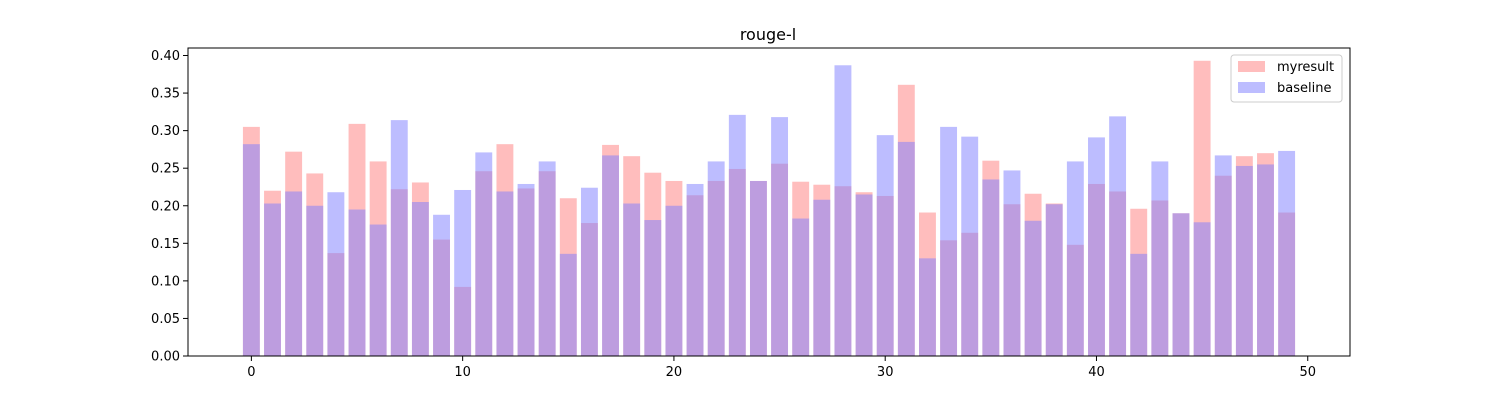 This screenshot has height=404, width=1500. What do you see at coordinates (674, 372) in the screenshot?
I see `x-tick-label-20: 20` at bounding box center [674, 372].